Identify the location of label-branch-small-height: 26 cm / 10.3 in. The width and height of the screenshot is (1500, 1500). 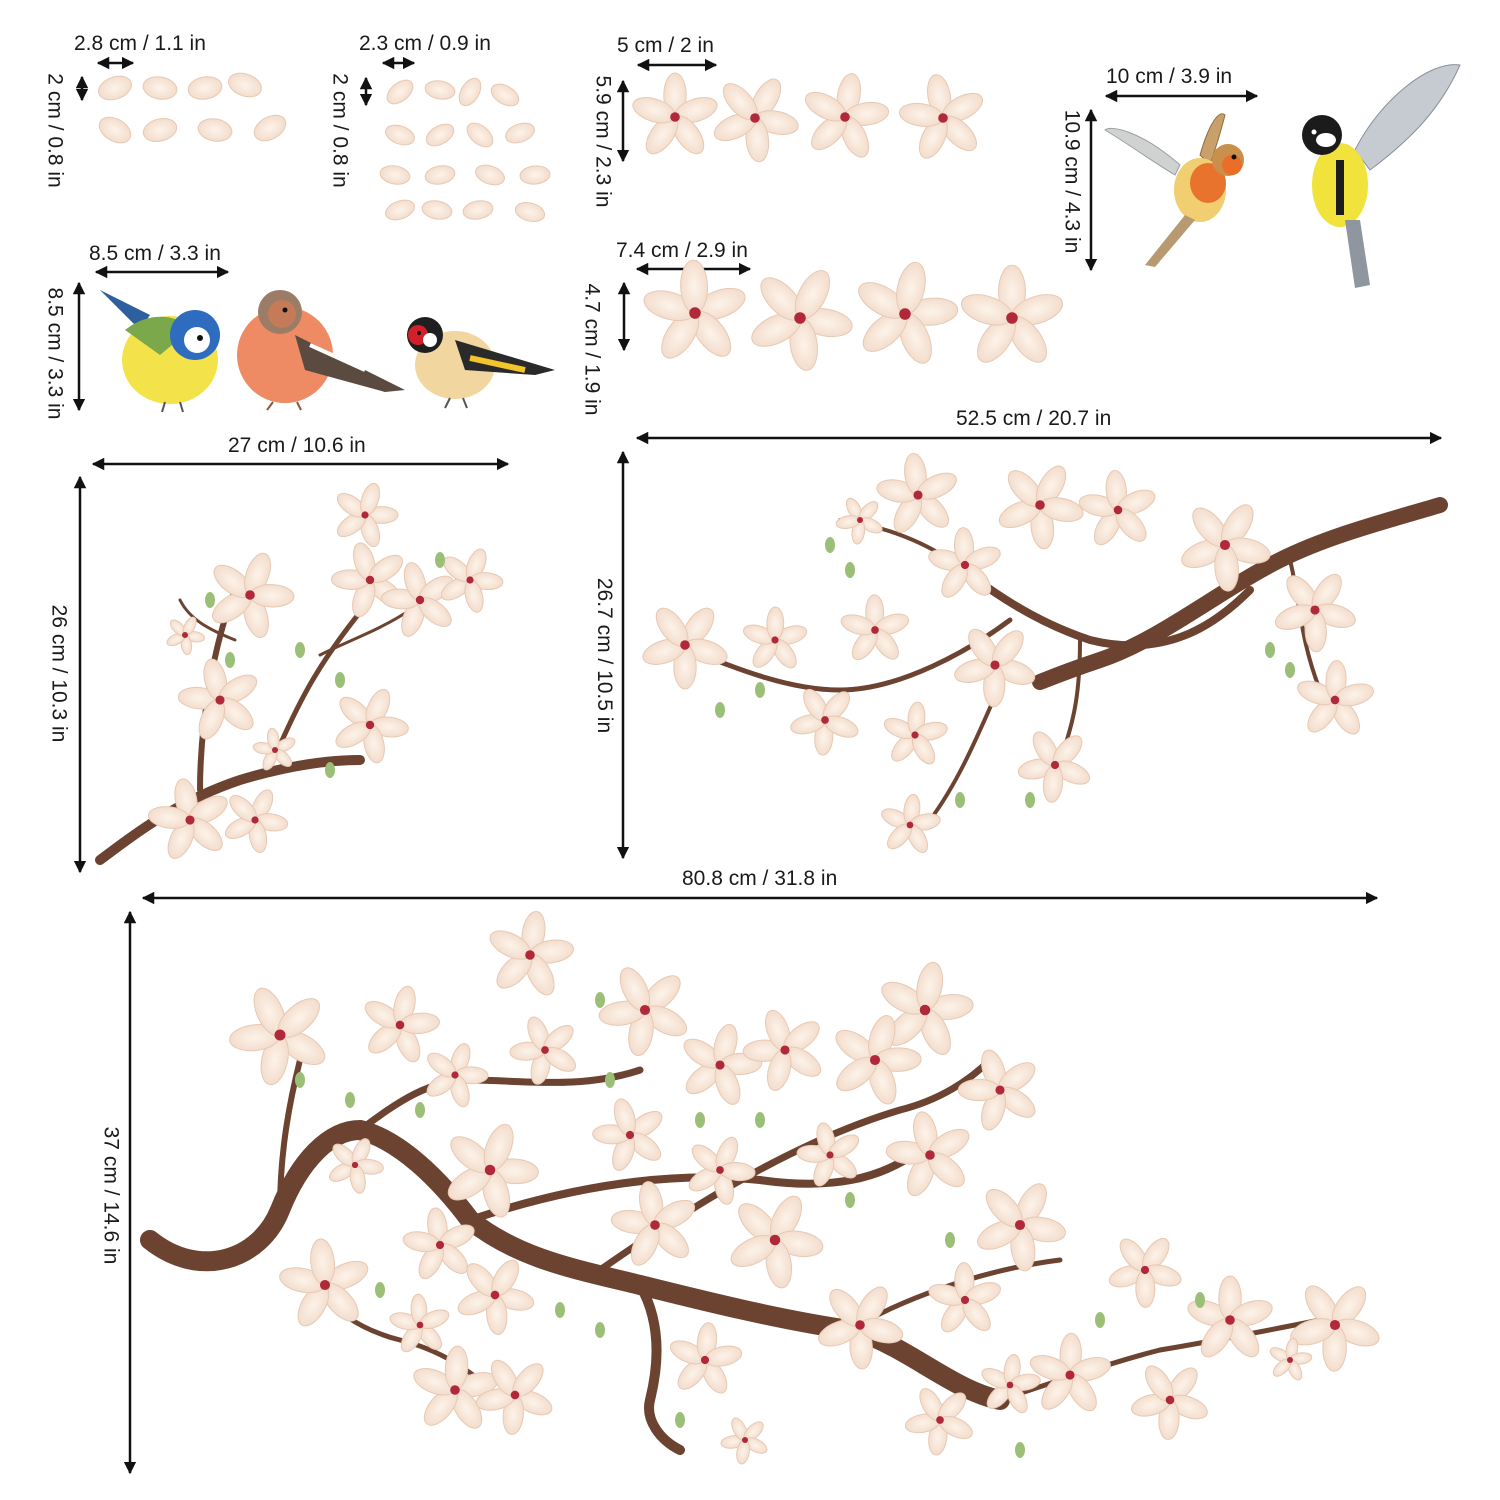
(59, 673).